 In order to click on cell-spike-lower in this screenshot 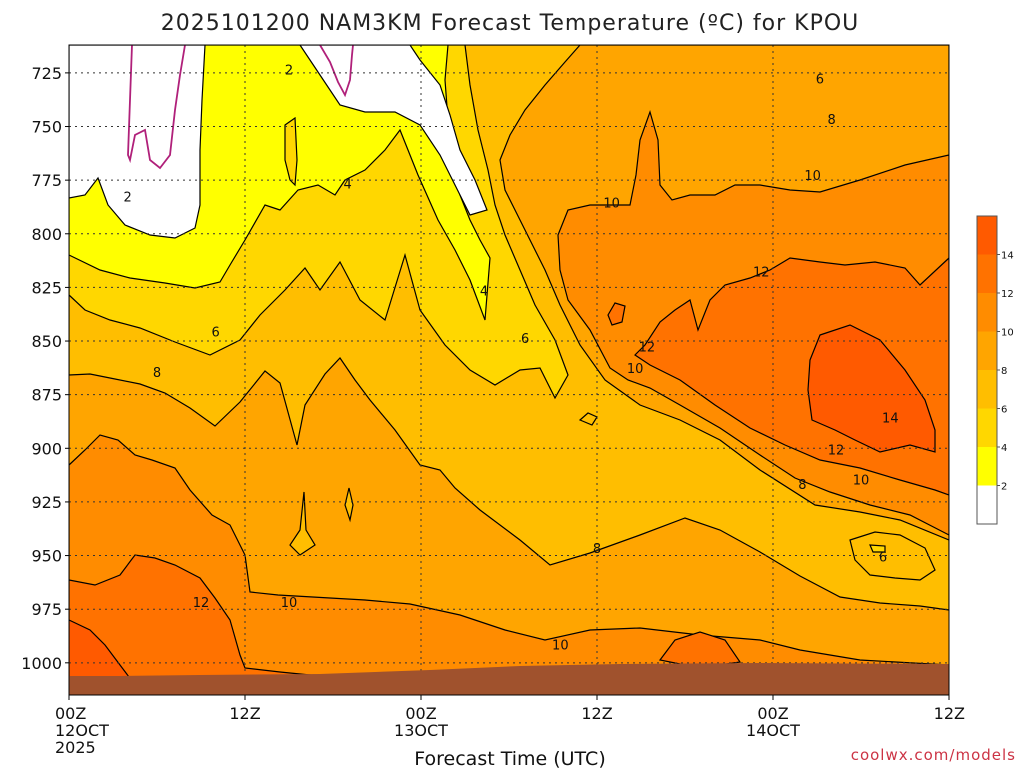, I will do `click(349, 505)`.